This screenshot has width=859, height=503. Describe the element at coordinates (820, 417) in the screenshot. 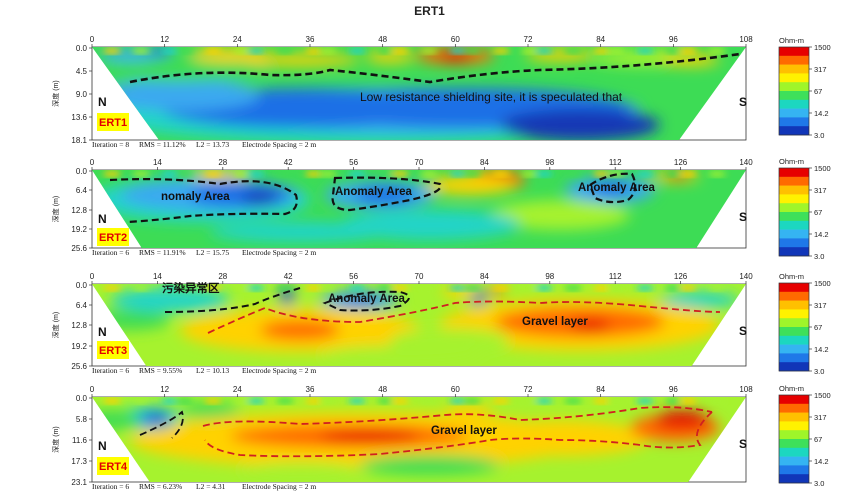

I see `colorbar-tick-label: 317` at that location.